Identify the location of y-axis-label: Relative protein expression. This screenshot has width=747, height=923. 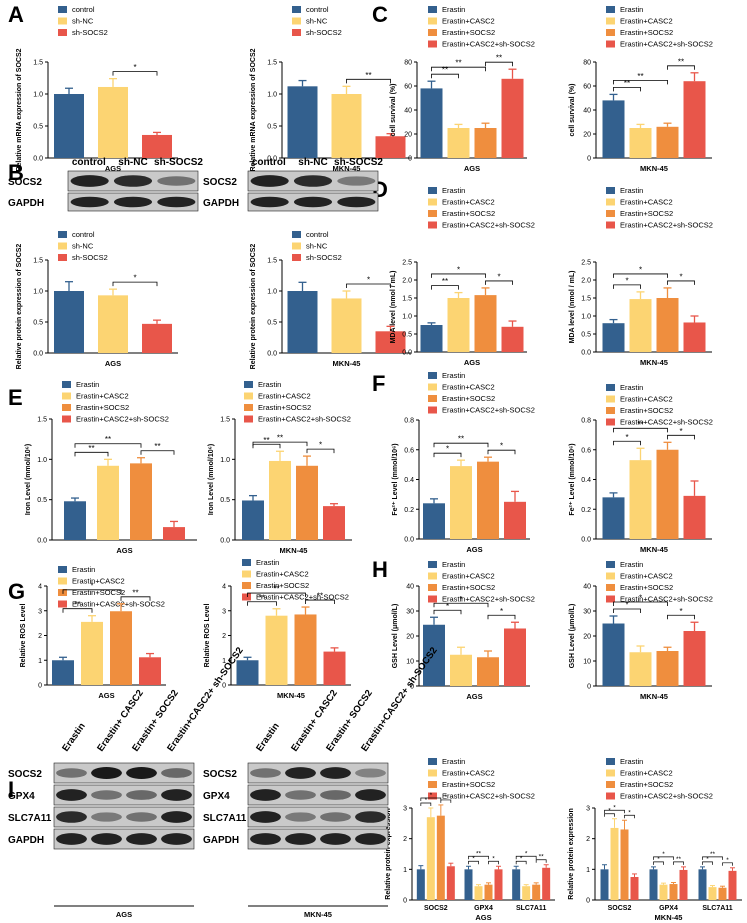
(388, 853).